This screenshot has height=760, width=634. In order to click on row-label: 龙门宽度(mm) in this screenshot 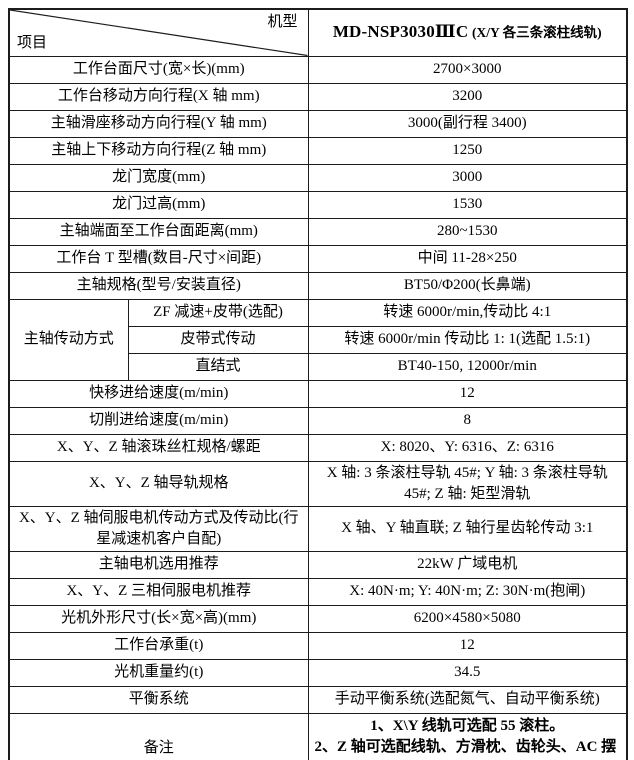, I will do `click(158, 177)`.